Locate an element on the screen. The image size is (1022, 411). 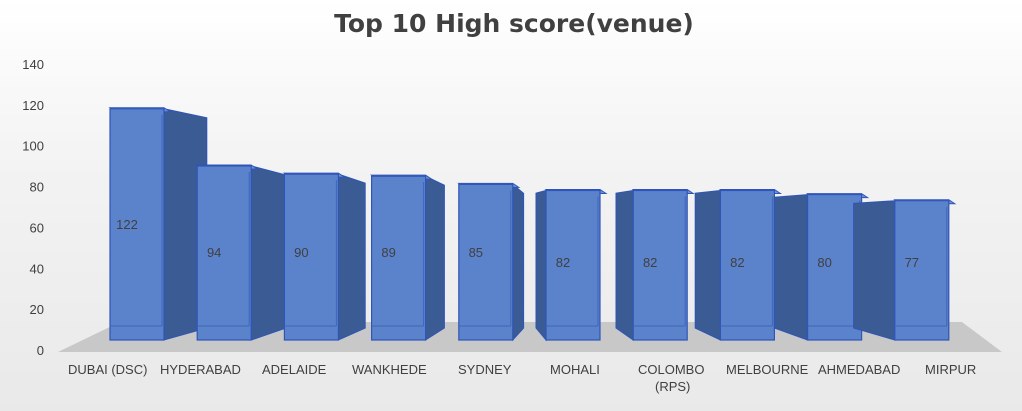
category-label: HYDERABAD is located at coordinates (200, 369).